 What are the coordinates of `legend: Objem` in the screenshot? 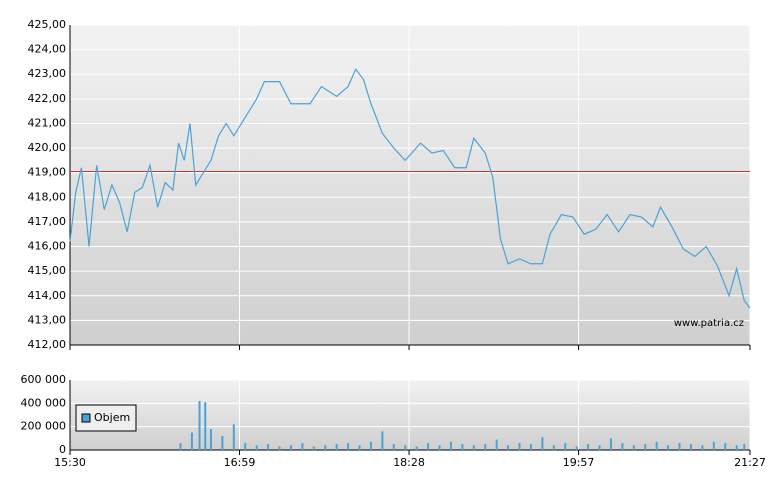 It's located at (106, 418).